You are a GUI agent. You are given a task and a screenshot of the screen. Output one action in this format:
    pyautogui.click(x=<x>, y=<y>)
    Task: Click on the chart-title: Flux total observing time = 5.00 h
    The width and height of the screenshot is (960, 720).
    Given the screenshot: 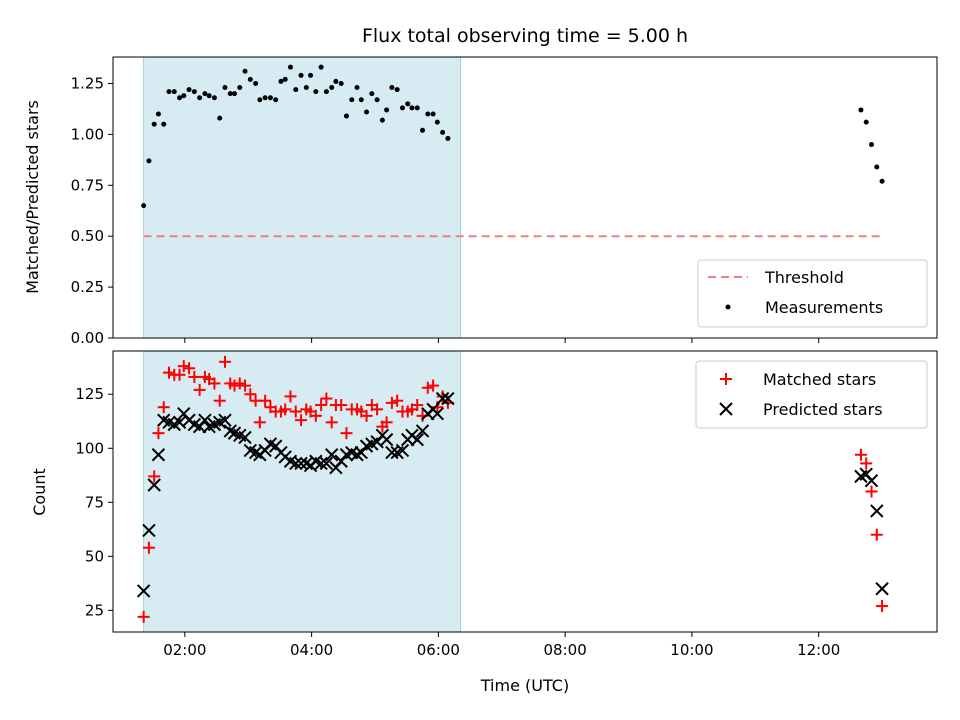 What is the action you would take?
    pyautogui.click(x=525, y=36)
    